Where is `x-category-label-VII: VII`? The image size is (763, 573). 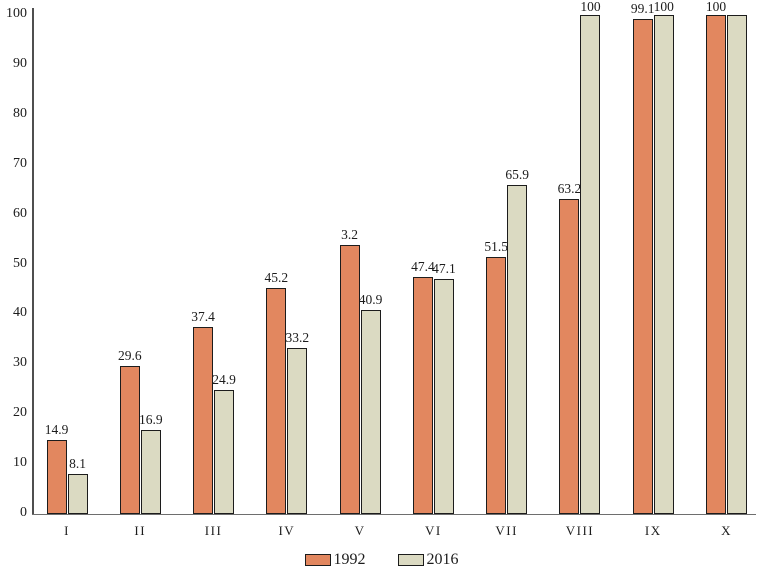
x-category-label-VII: VII is located at coordinates (506, 530).